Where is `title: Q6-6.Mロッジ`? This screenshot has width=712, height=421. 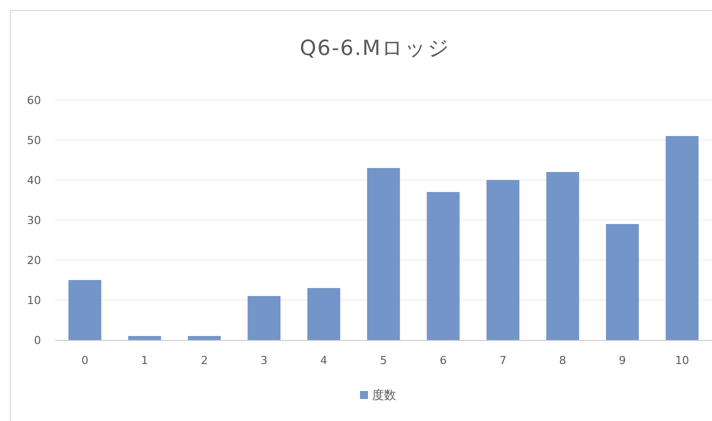
title: Q6-6.Mロッジ is located at coordinates (375, 48).